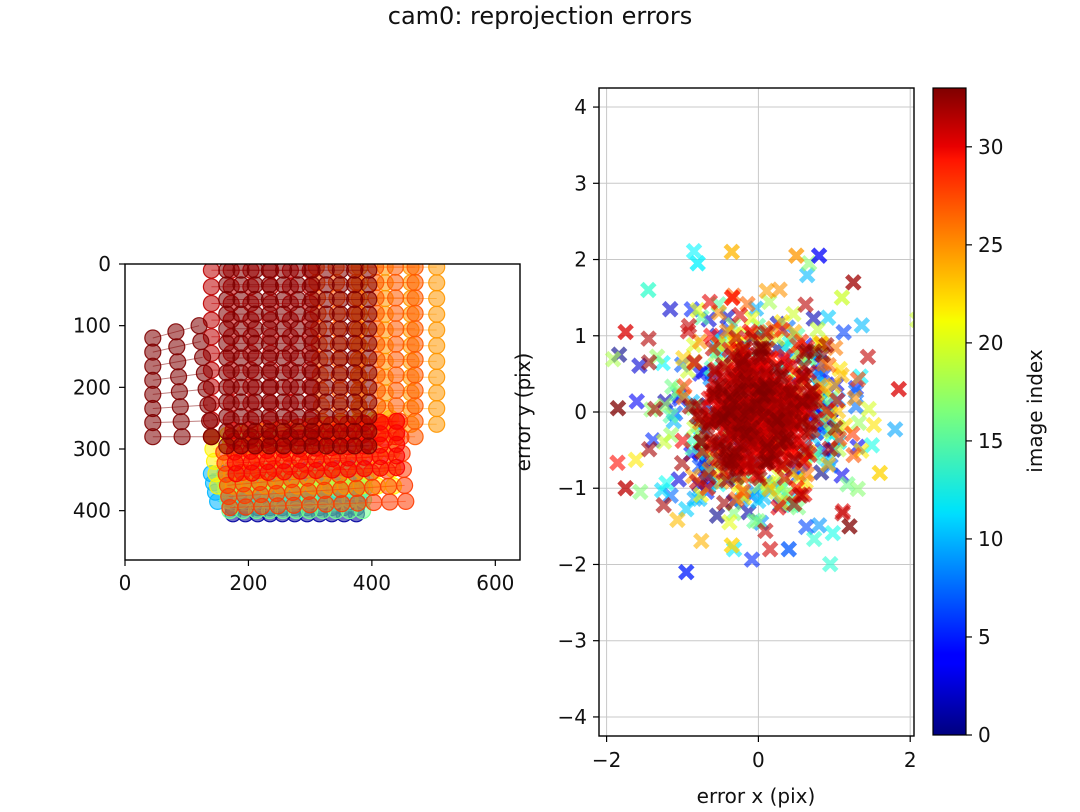 This screenshot has height=812, width=1080. I want to click on image-points-y-tick-label: 300, so click(92, 449).